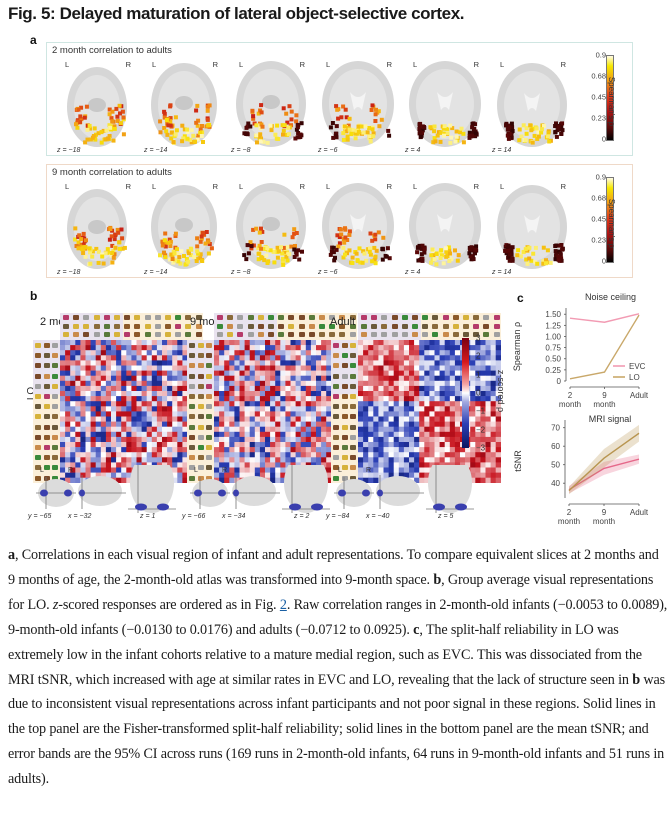 Image resolution: width=672 pixels, height=820 pixels. What do you see at coordinates (283, 604) in the screenshot?
I see `figure-link: 2` at bounding box center [283, 604].